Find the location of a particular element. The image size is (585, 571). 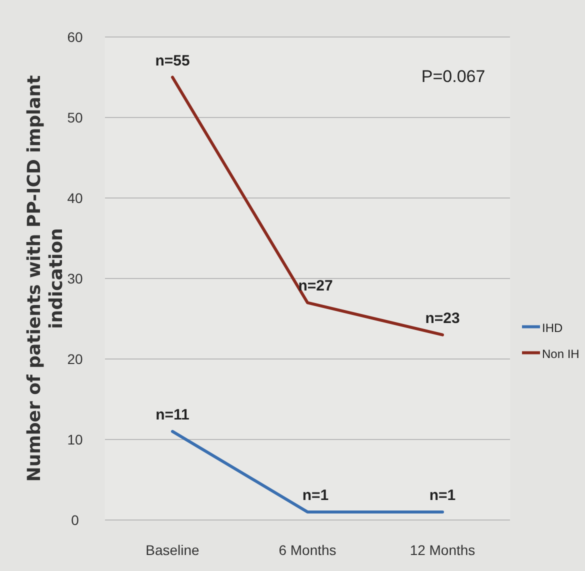

legend-label: IHD is located at coordinates (552, 327).